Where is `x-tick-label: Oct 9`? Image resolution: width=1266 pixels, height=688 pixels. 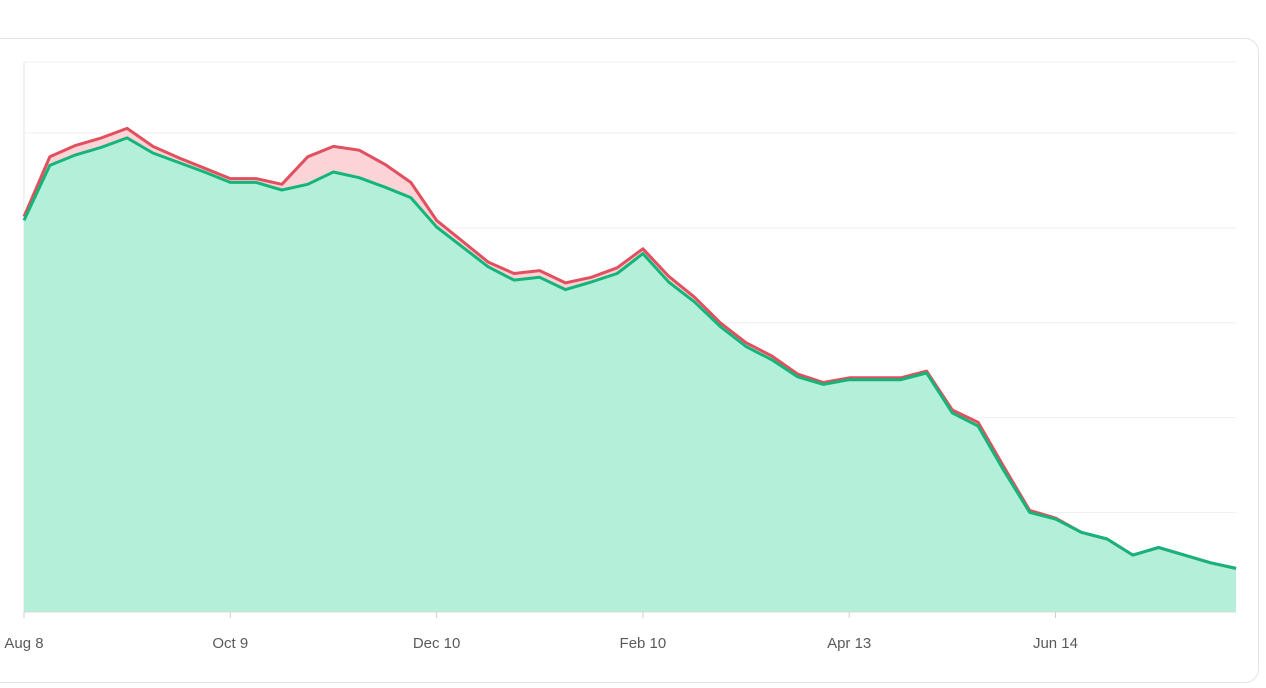
x-tick-label: Oct 9 is located at coordinates (230, 643).